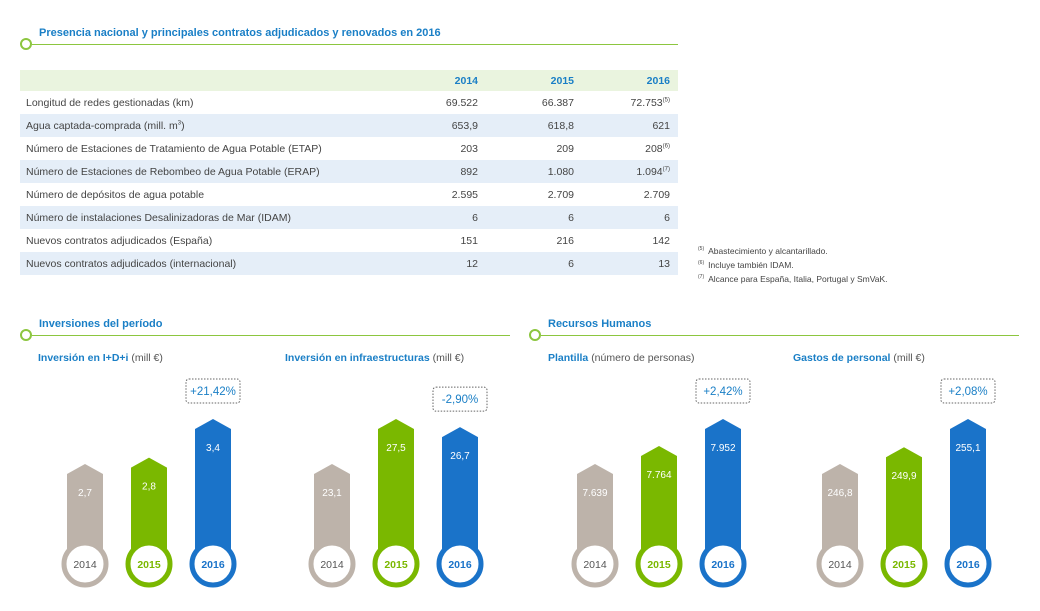  I want to click on chart-canvas: 7.639 2014 7.764 2015 7.952 2016 +2,42%, so click(661, 483).